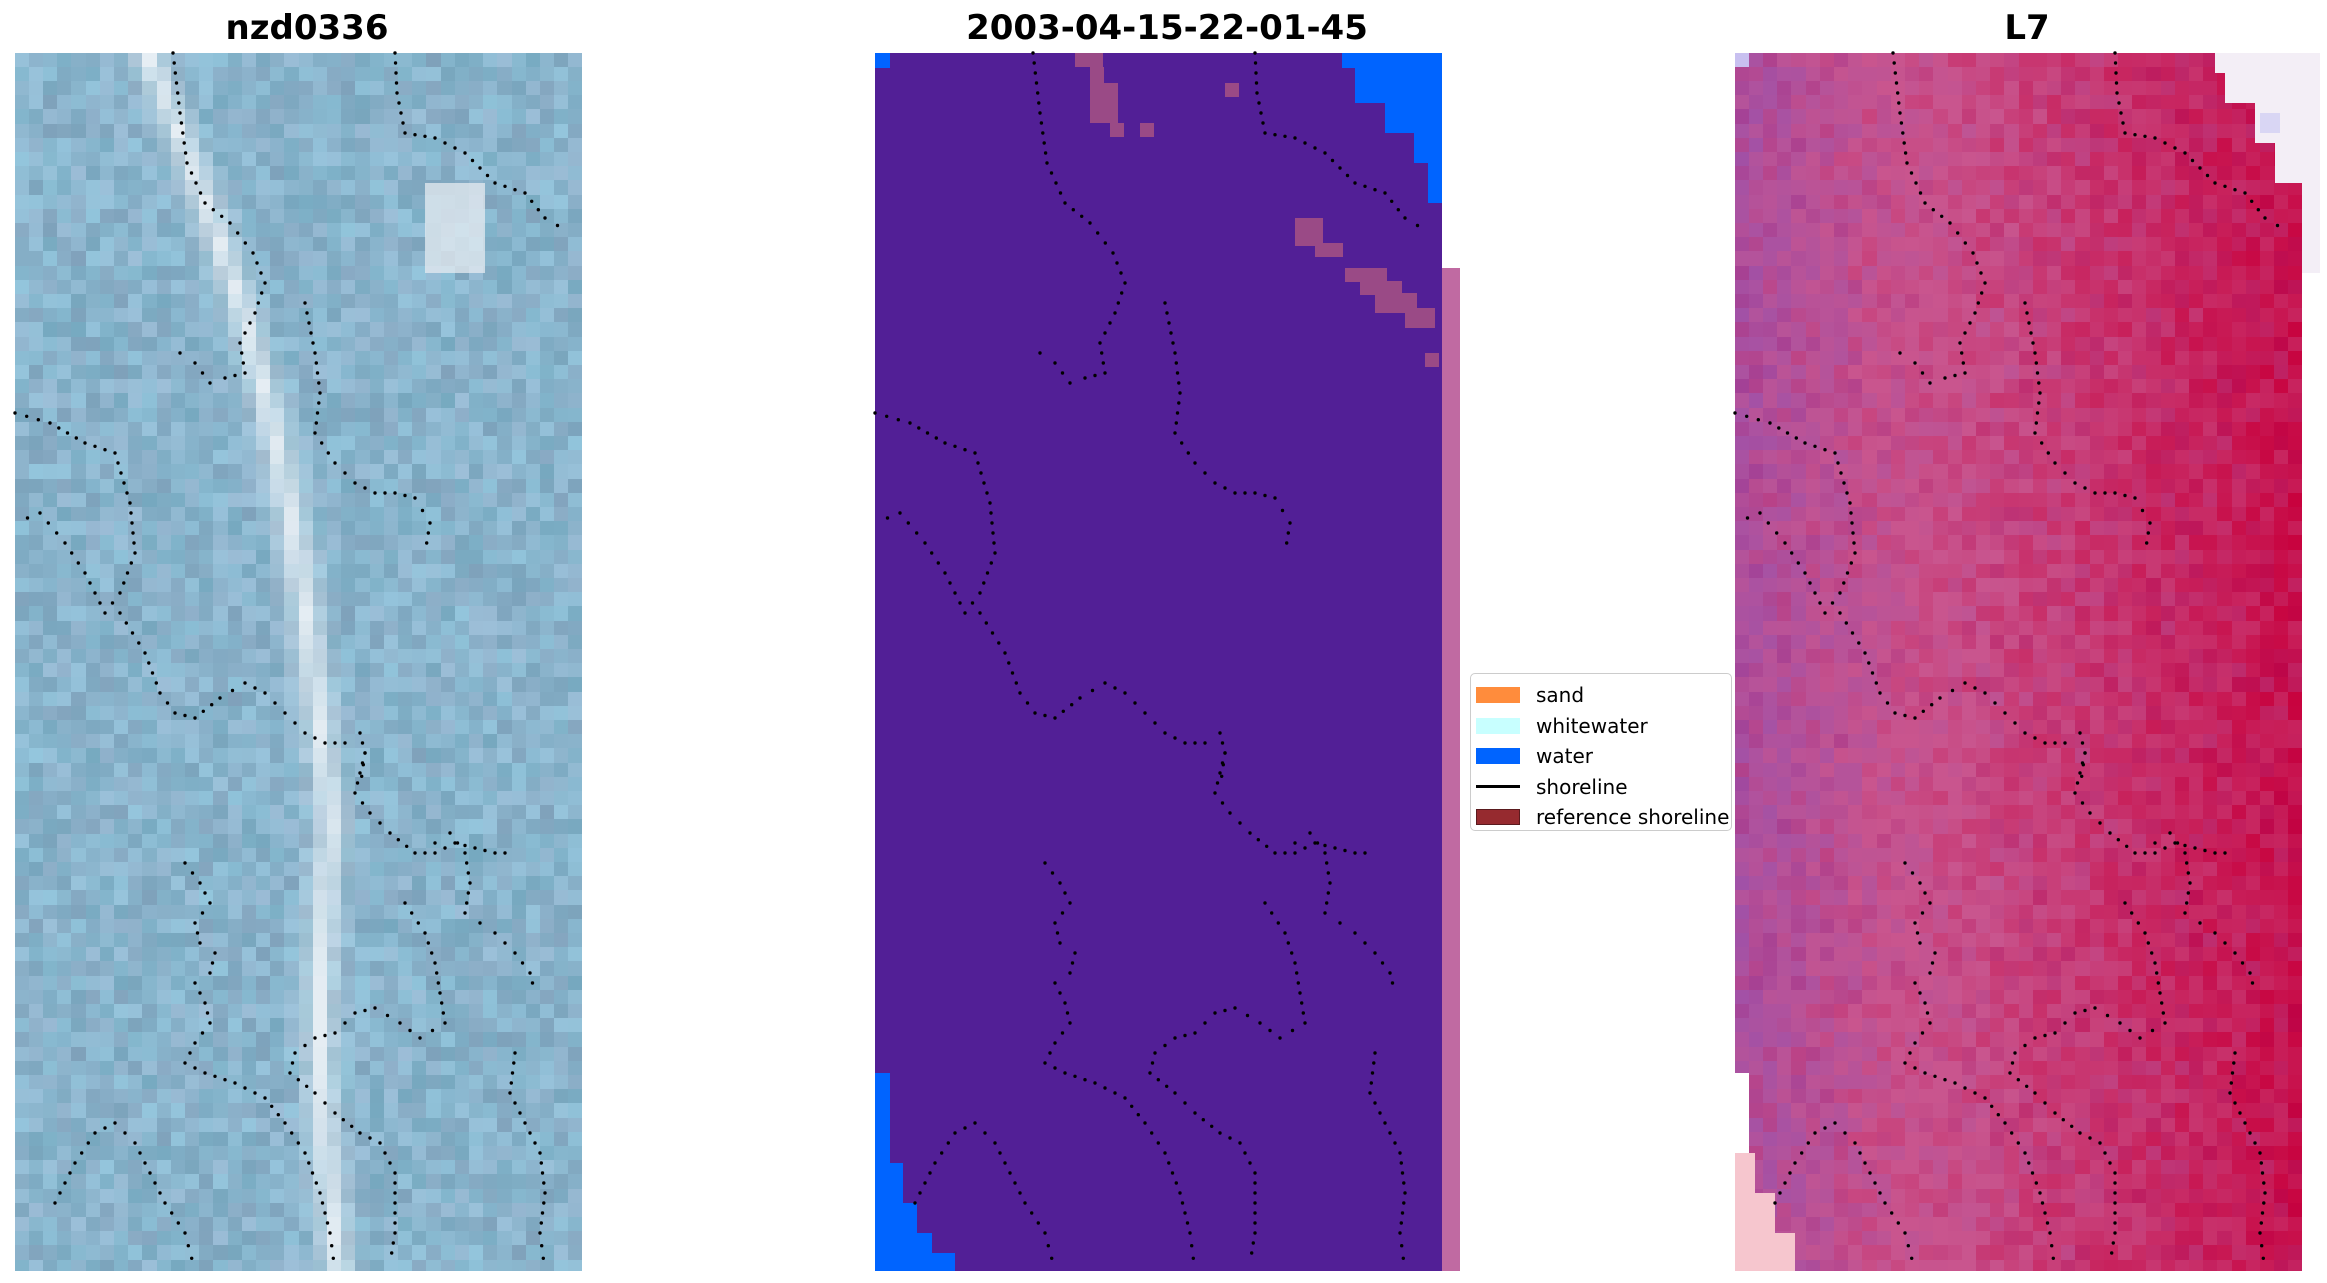 The height and width of the screenshot is (1283, 2327). What do you see at coordinates (1633, 817) in the screenshot?
I see `legend-label: reference shoreline` at bounding box center [1633, 817].